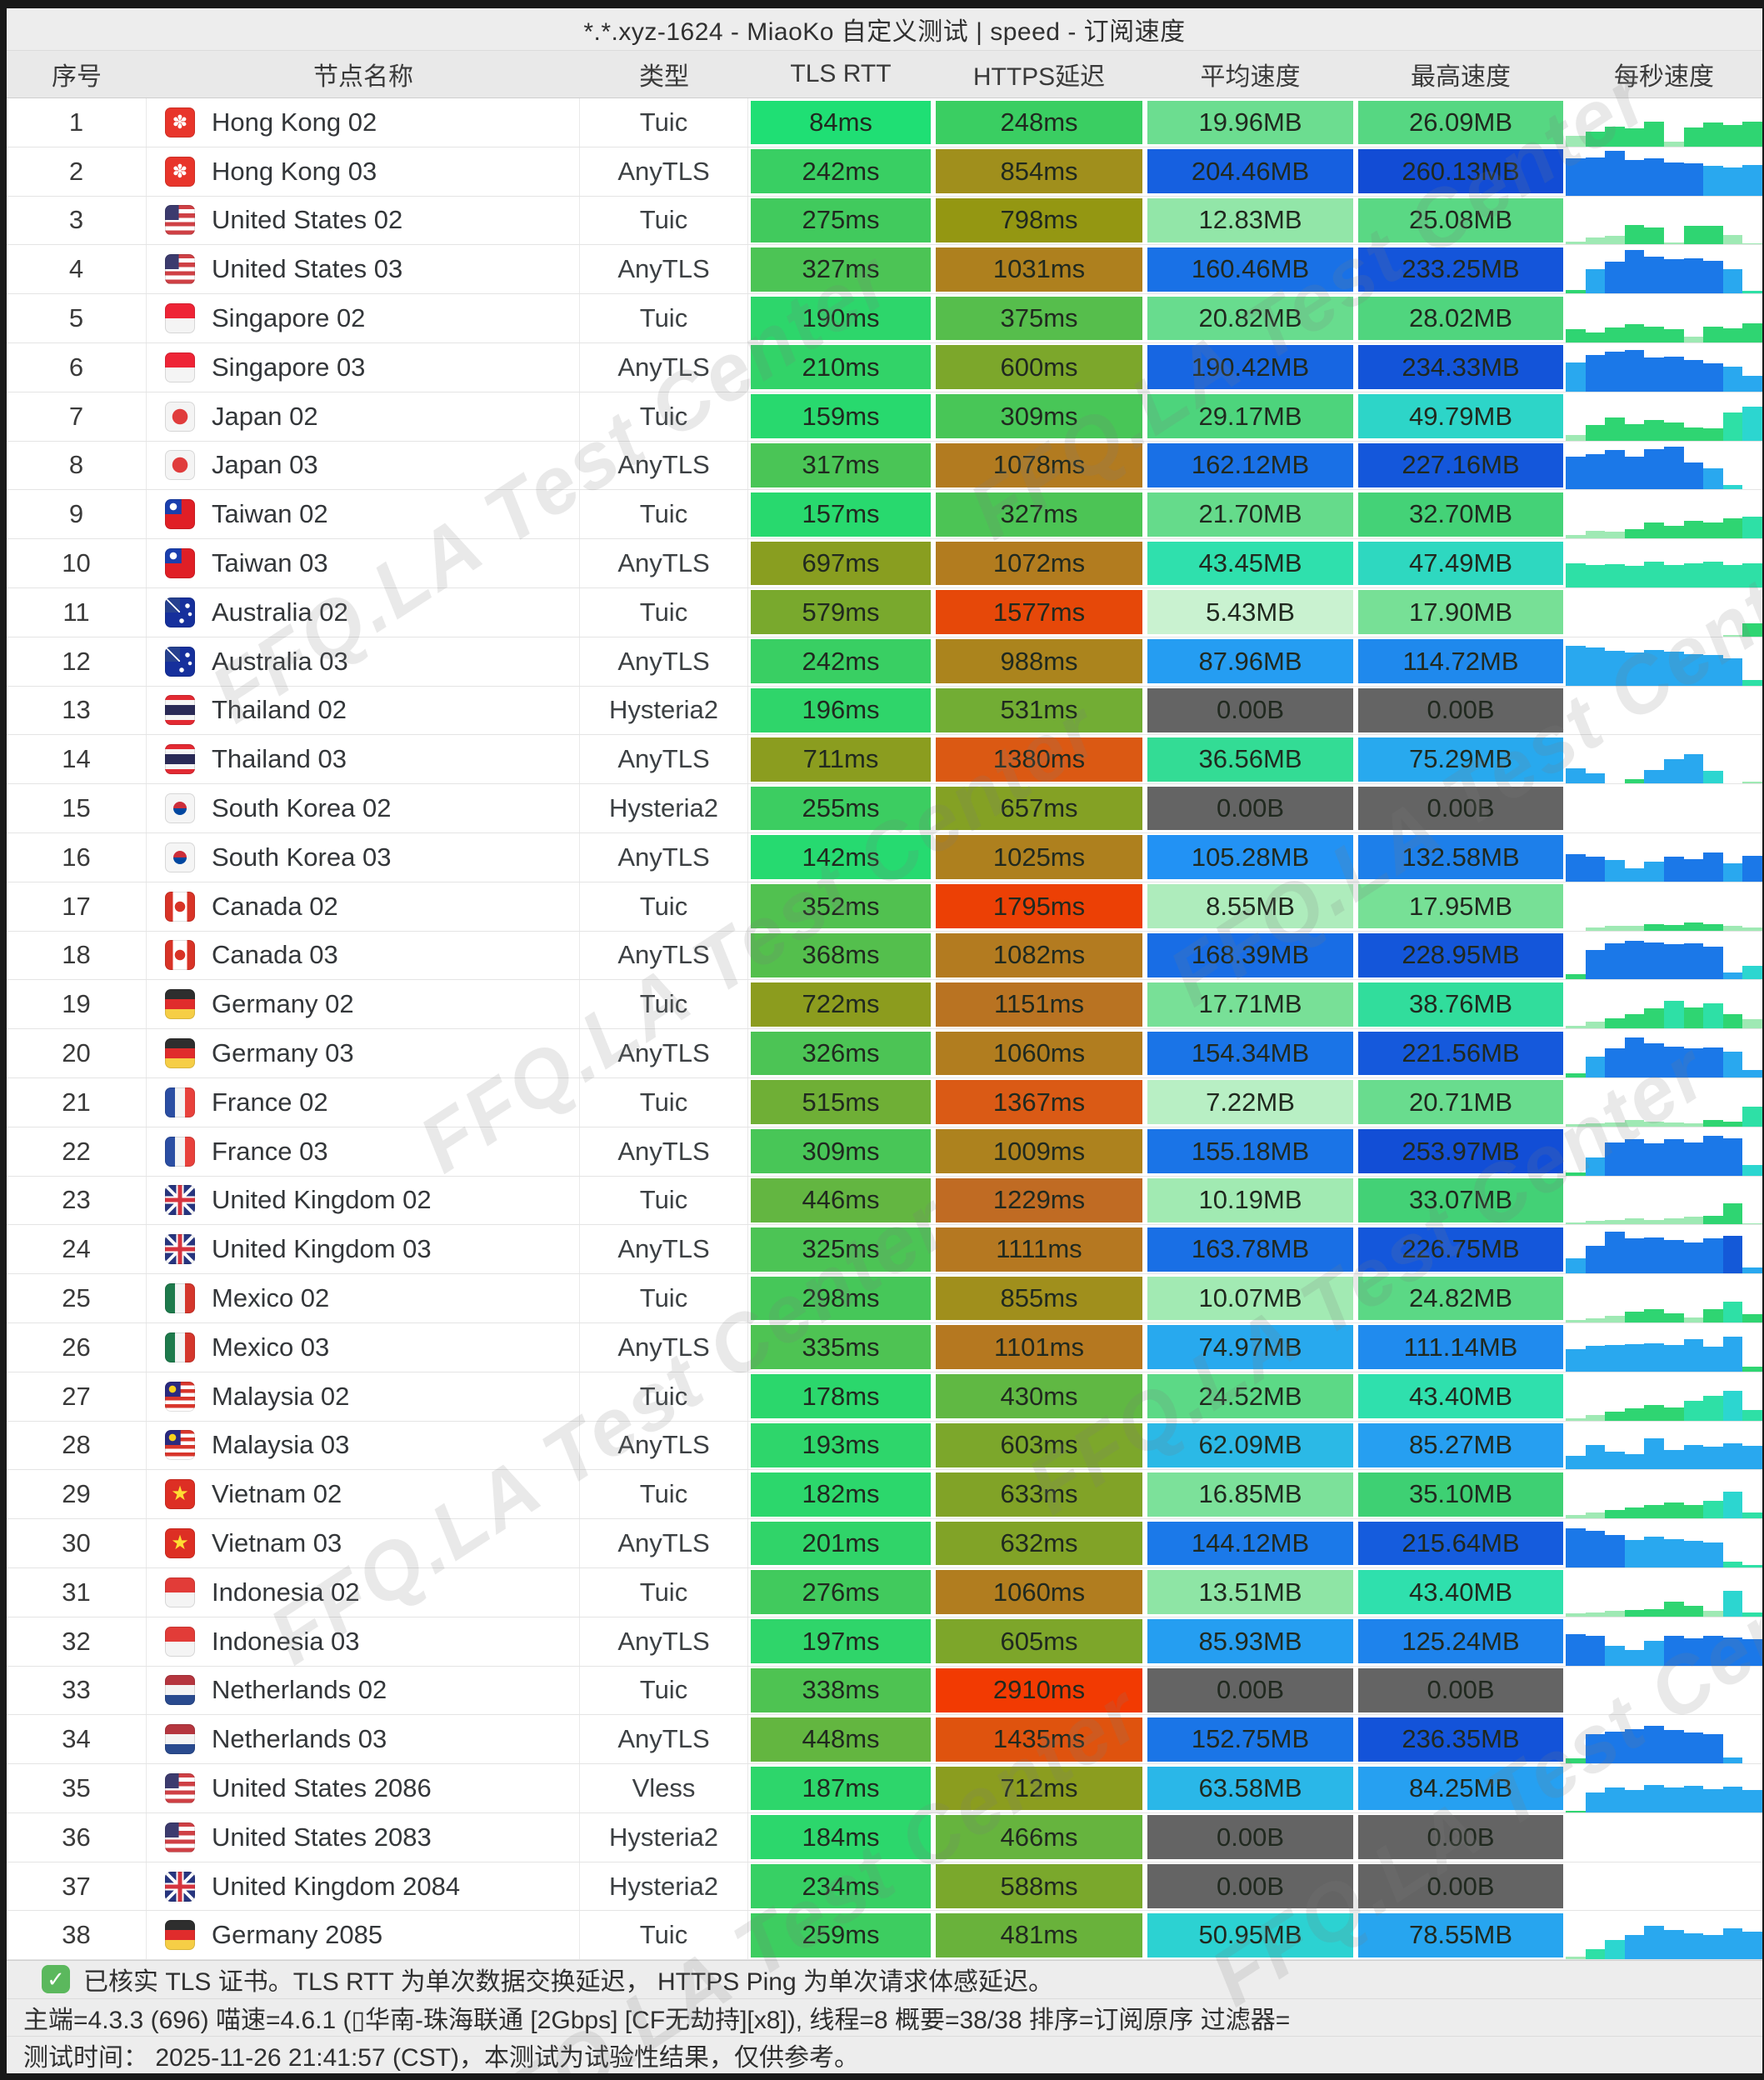 Image resolution: width=1764 pixels, height=2080 pixels. What do you see at coordinates (840, 172) in the screenshot?
I see `tls-rtt-cell: 242ms` at bounding box center [840, 172].